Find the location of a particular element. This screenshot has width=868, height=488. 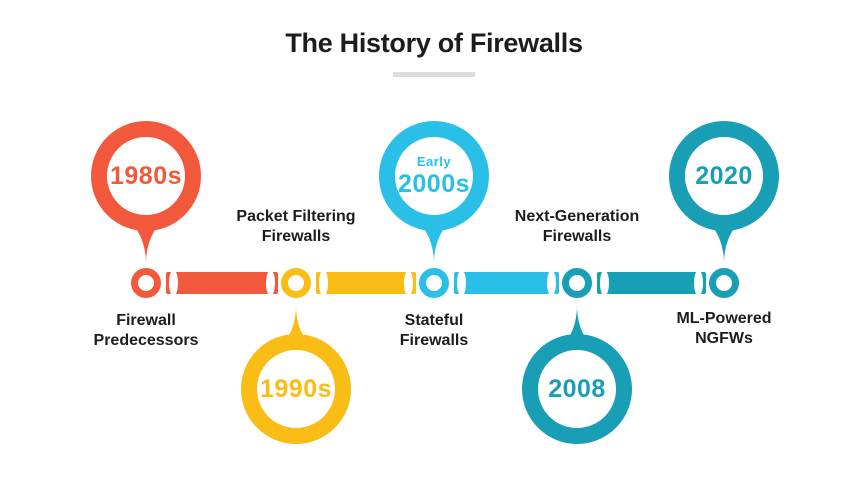

year-text: 1980s is located at coordinates (146, 175).